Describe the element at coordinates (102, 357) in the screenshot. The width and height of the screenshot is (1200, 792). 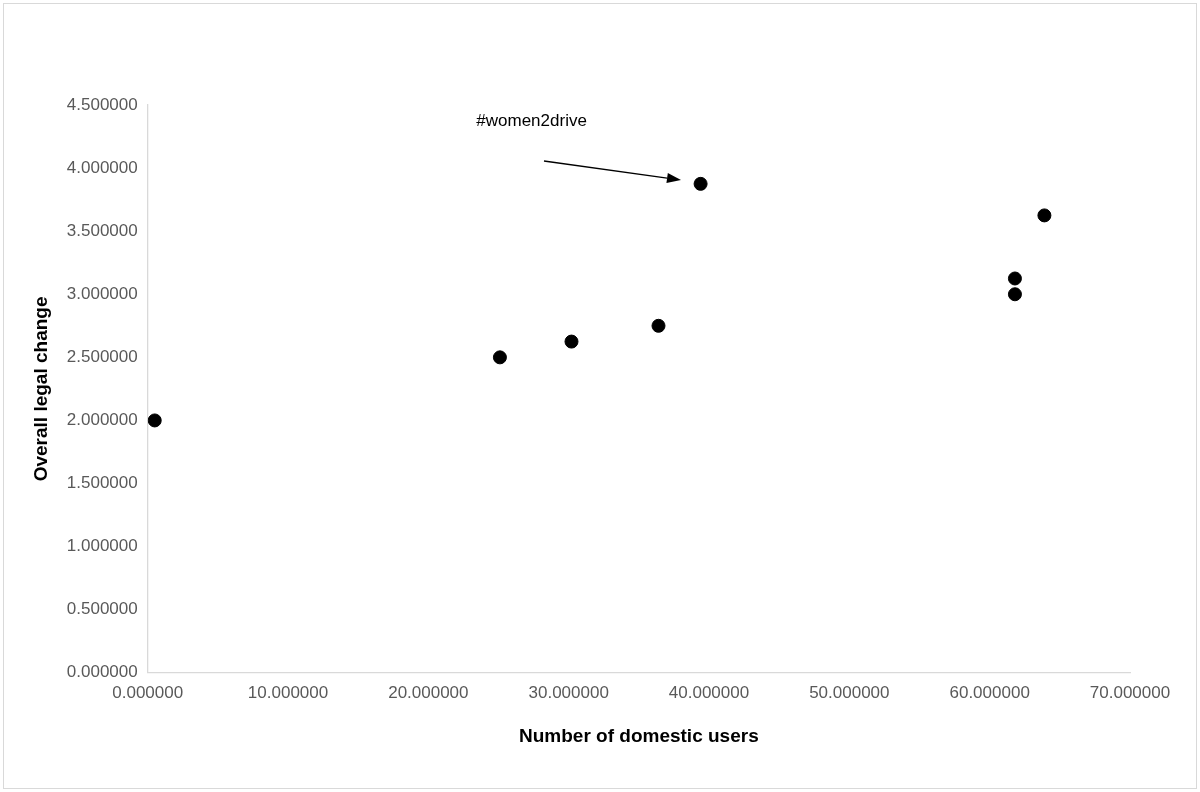
I see `y-tick-label: 2.500000` at that location.